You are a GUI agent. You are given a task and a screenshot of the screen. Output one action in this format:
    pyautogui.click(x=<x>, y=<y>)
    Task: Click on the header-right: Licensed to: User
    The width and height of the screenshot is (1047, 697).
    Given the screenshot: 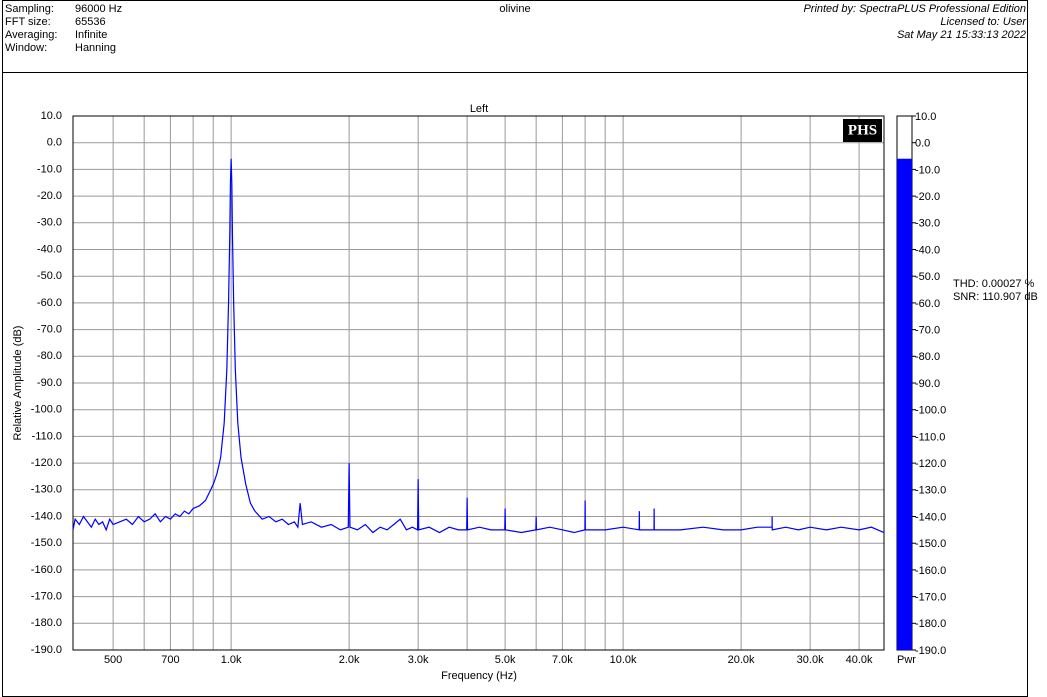 What is the action you would take?
    pyautogui.click(x=983, y=22)
    